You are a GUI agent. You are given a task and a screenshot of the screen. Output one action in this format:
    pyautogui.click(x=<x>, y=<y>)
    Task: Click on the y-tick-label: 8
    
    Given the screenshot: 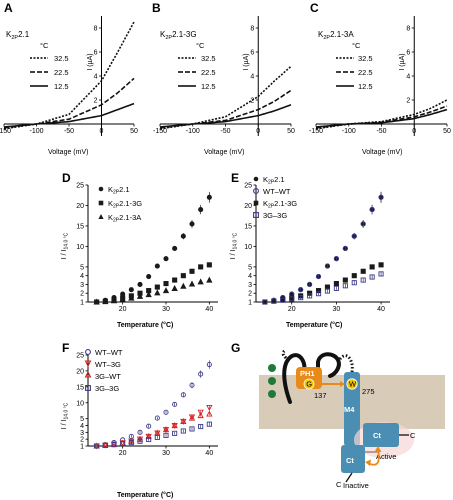 What is the action you would take?
    pyautogui.click(x=408, y=29)
    